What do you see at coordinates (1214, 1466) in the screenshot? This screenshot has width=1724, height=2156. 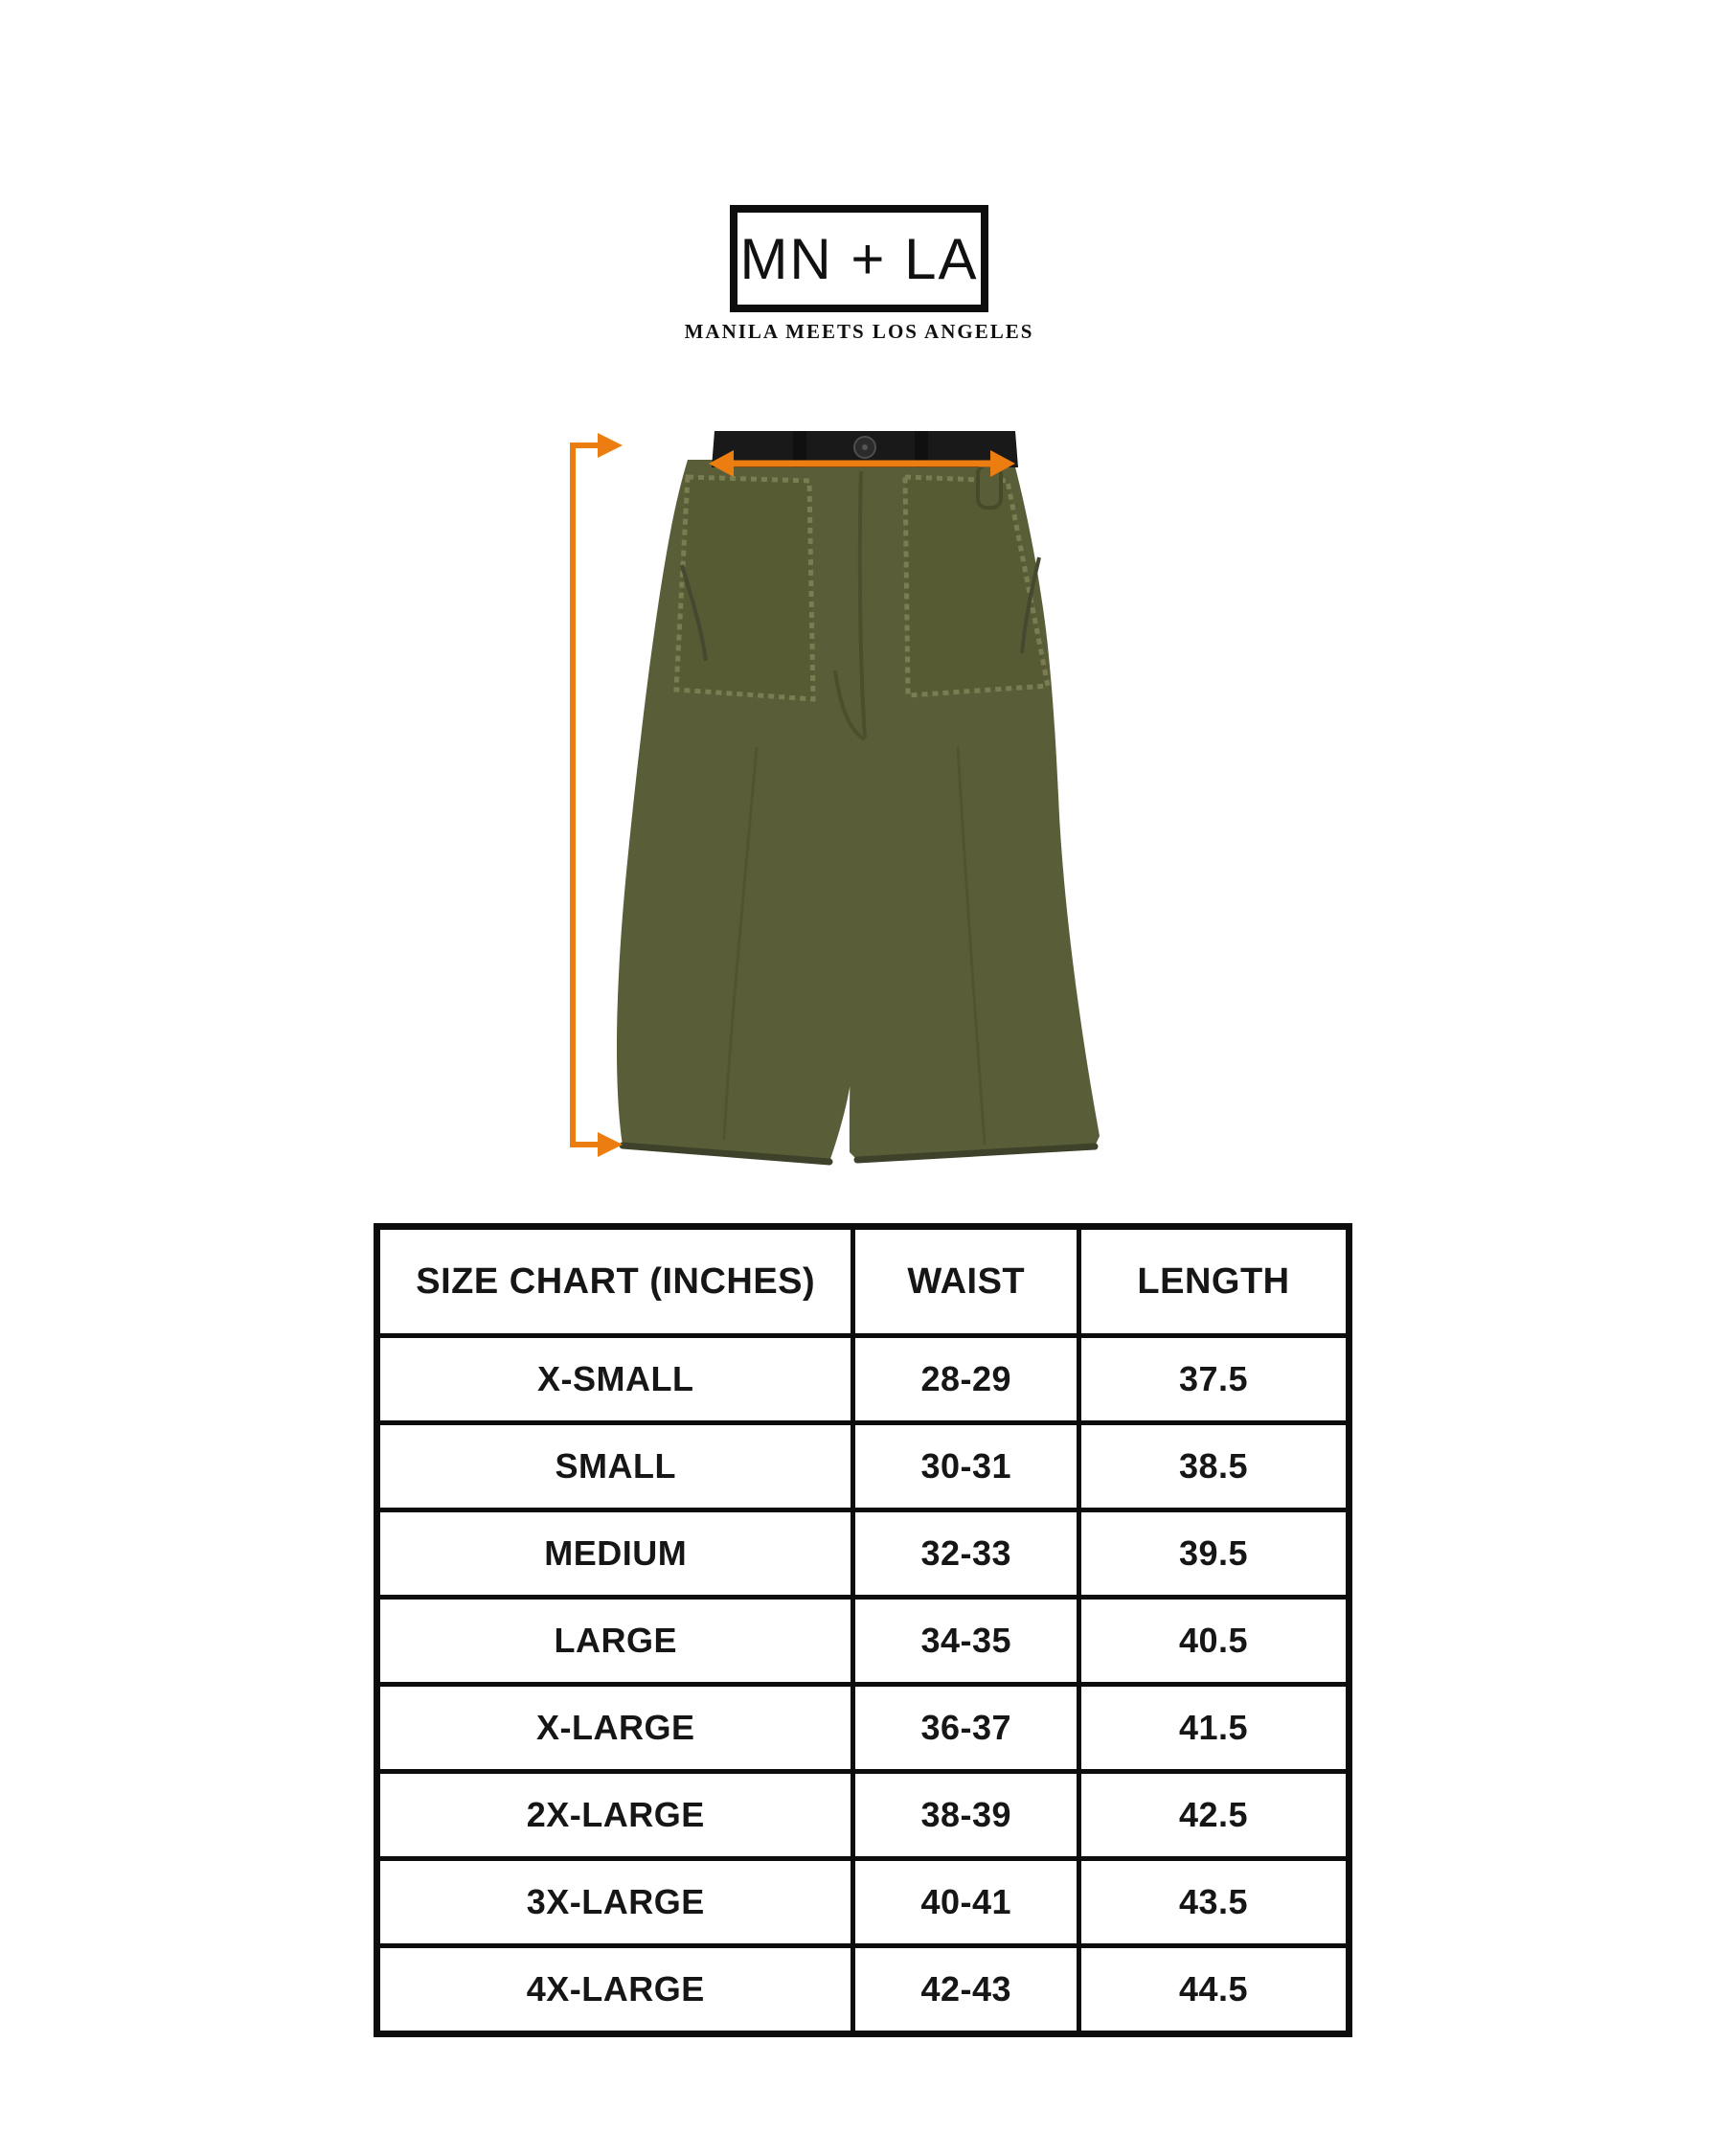 I see `length-cell: 38.5` at bounding box center [1214, 1466].